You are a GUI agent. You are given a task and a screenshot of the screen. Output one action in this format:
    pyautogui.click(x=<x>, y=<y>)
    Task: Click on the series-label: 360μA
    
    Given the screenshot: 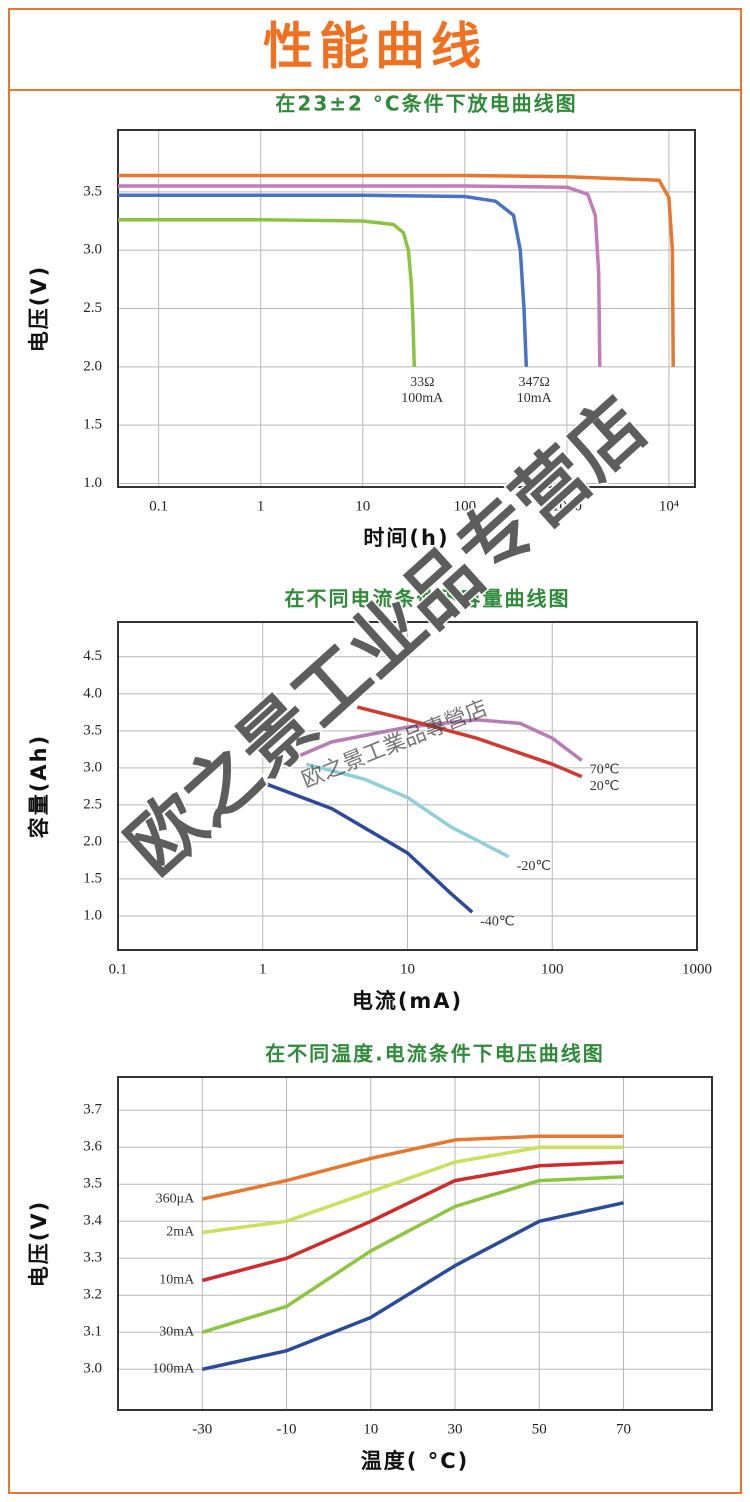 What is the action you would take?
    pyautogui.click(x=176, y=1198)
    